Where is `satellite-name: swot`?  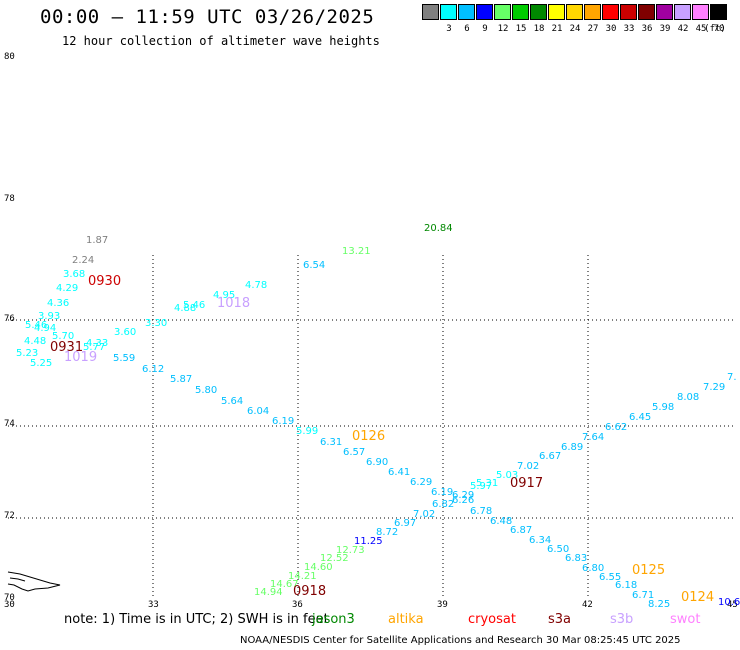
satellite-name: swot is located at coordinates (685, 619).